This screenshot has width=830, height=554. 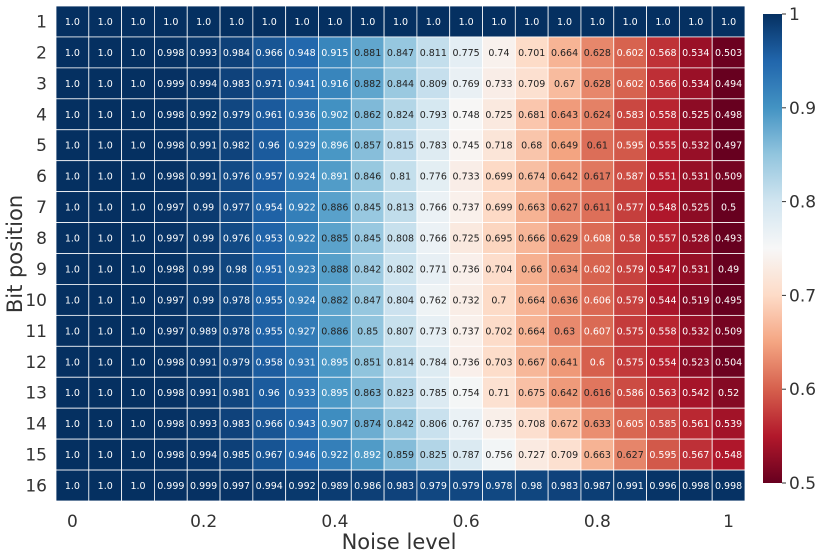 What do you see at coordinates (36, 363) in the screenshot?
I see `y-tick-label: 12` at bounding box center [36, 363].